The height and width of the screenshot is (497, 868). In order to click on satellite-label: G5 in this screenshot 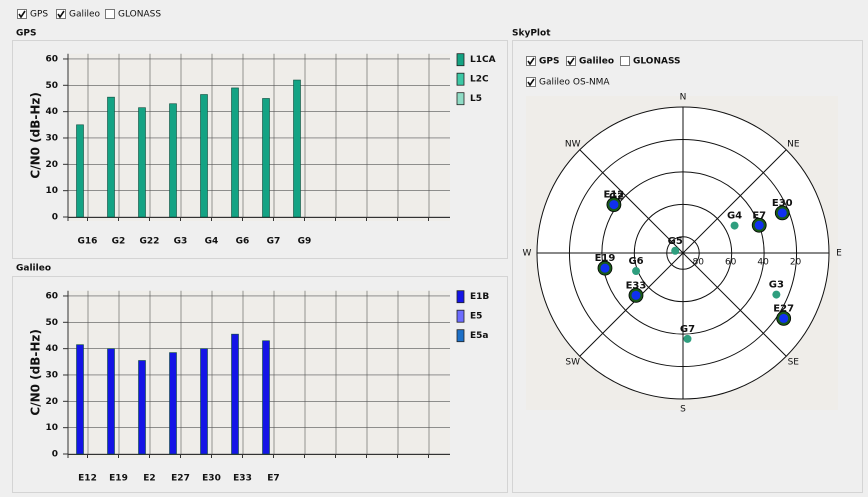, I will do `click(675, 241)`.